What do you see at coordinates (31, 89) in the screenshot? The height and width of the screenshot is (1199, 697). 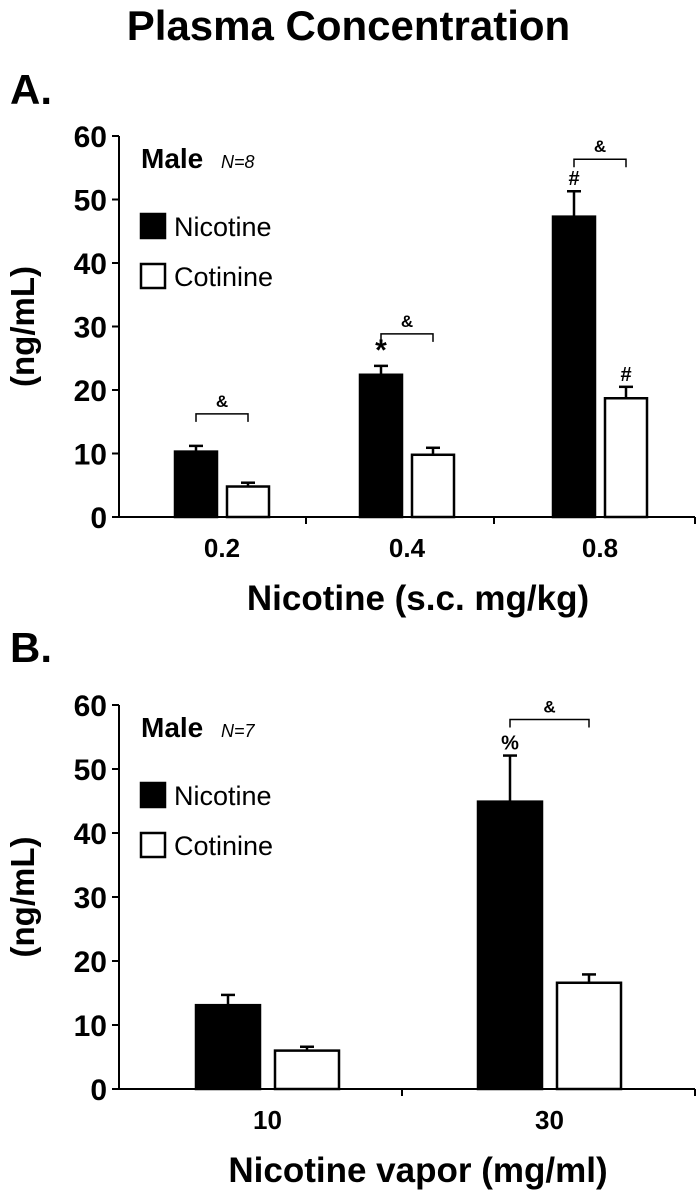 I see `panel-a-label: A.` at bounding box center [31, 89].